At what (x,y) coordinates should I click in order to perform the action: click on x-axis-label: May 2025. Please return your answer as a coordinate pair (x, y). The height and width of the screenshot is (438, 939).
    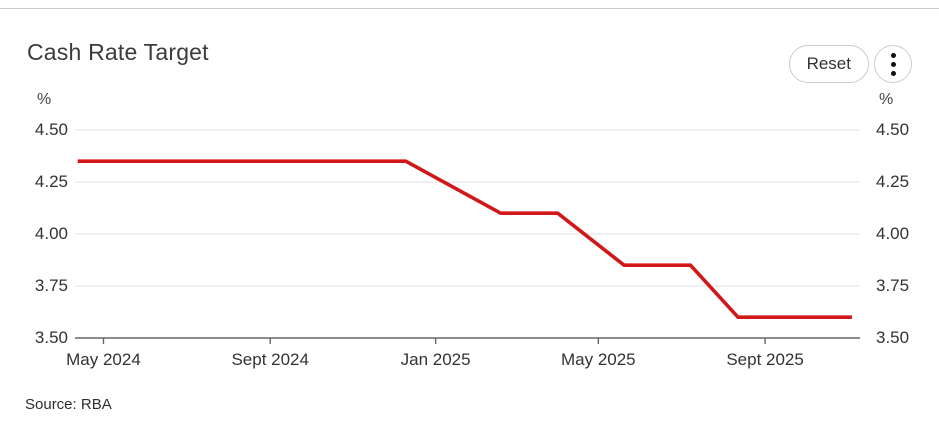
    Looking at the image, I should click on (598, 359).